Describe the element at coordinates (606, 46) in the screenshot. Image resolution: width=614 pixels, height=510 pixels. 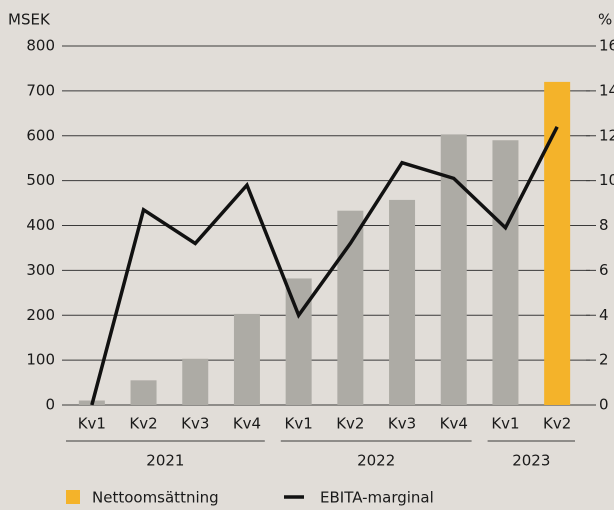
I see `y2-tick-label: 16` at that location.